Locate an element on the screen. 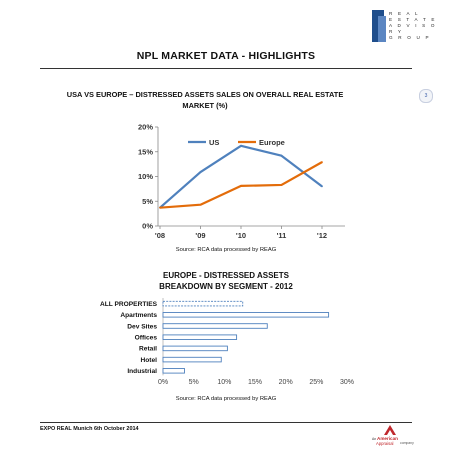  chart2-source: Source: RCA data processed by REAG is located at coordinates (226, 399).